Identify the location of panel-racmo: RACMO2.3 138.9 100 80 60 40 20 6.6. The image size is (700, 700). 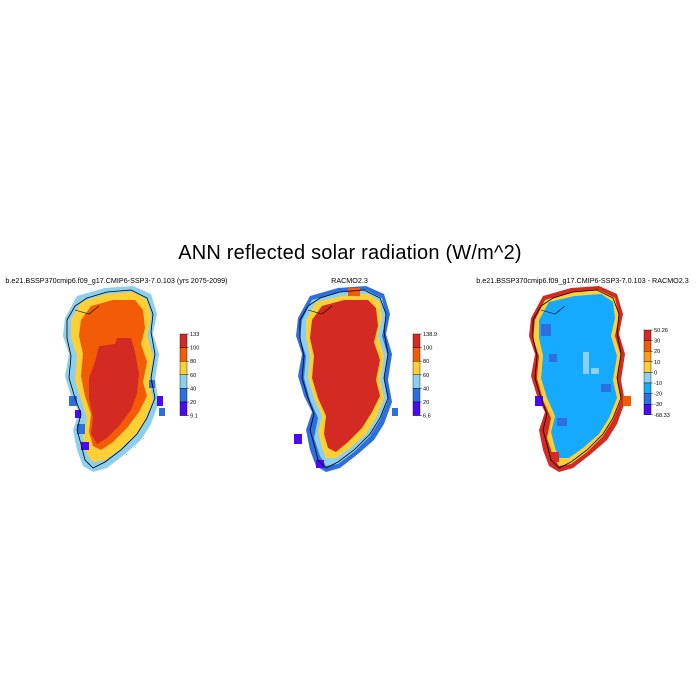
(349, 376).